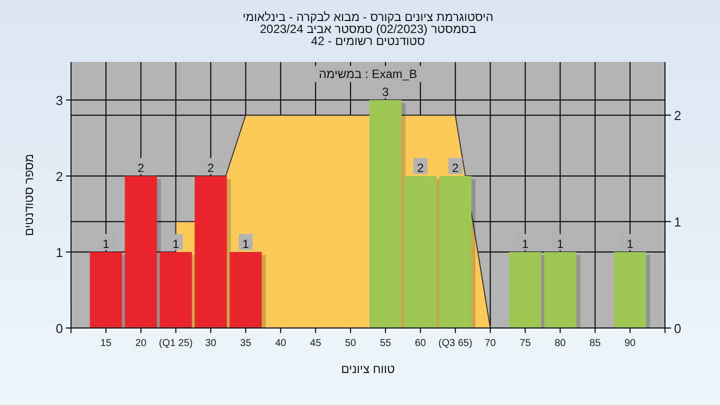 The height and width of the screenshot is (405, 720). Describe the element at coordinates (368, 74) in the screenshot. I see `annotation: במשימה : Exam_B` at that location.